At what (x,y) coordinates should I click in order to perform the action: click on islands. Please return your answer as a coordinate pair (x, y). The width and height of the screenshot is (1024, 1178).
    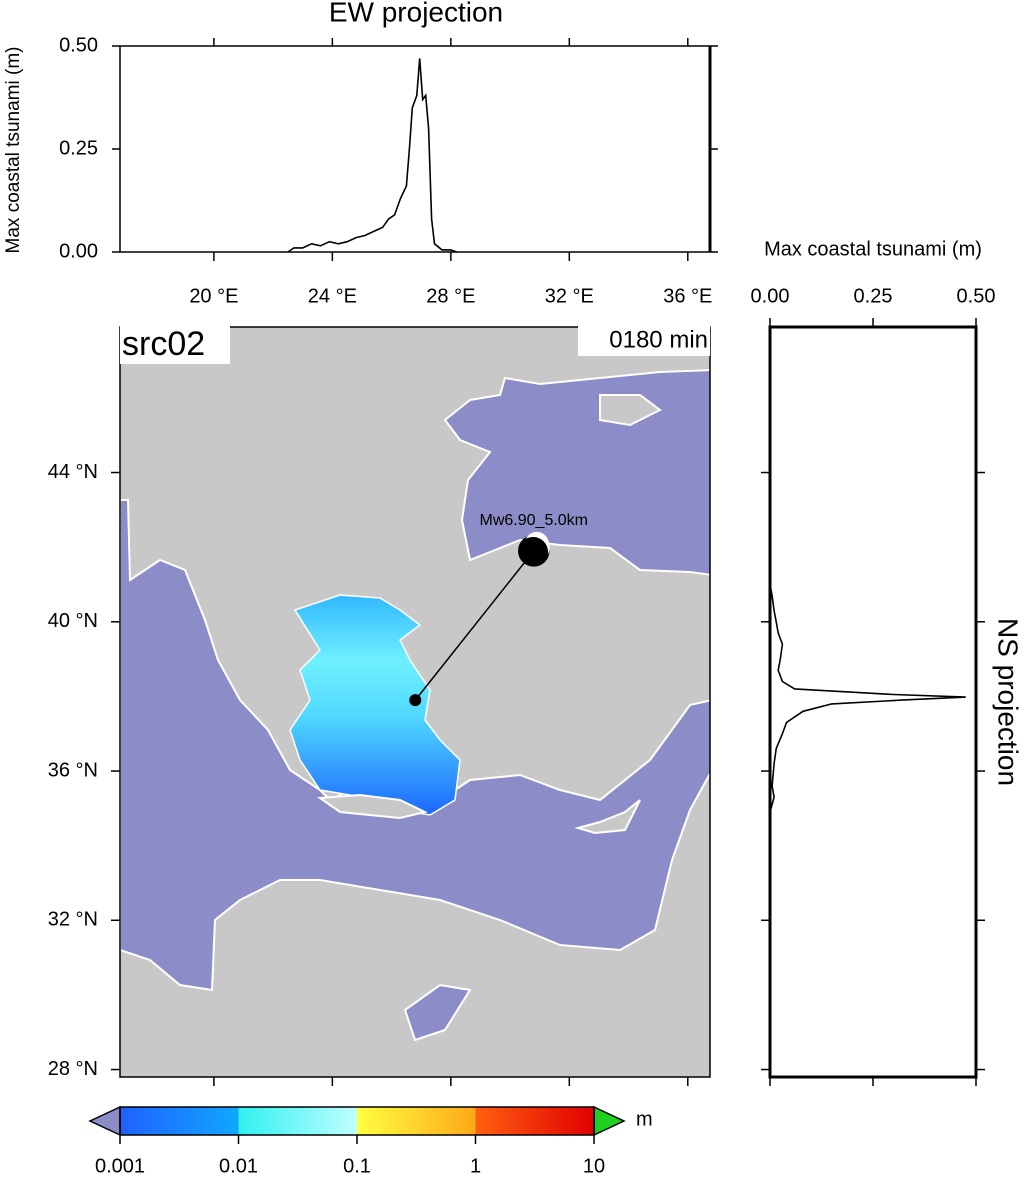
    Looking at the image, I should click on (489, 614).